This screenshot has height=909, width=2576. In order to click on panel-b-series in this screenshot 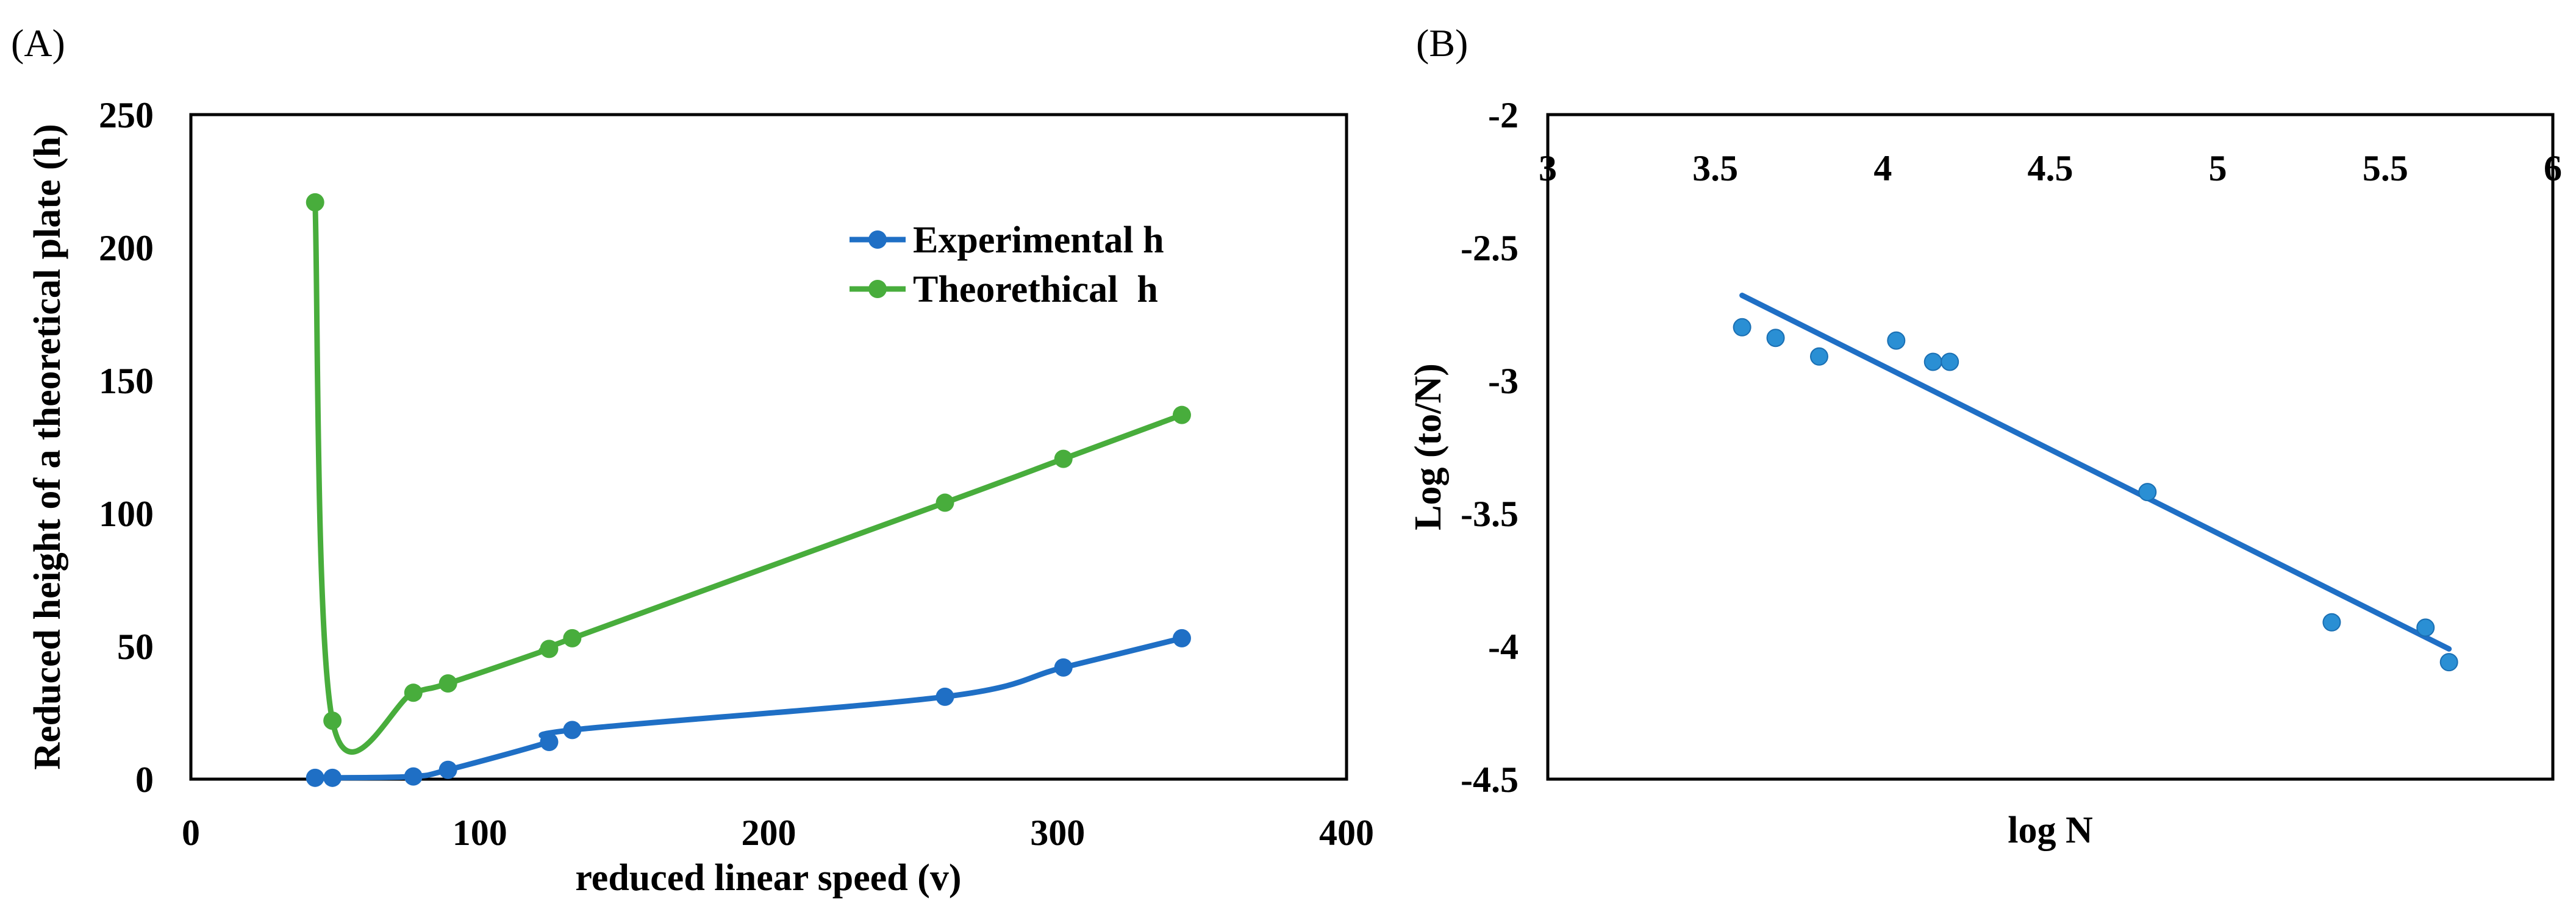, I will do `click(2095, 482)`.